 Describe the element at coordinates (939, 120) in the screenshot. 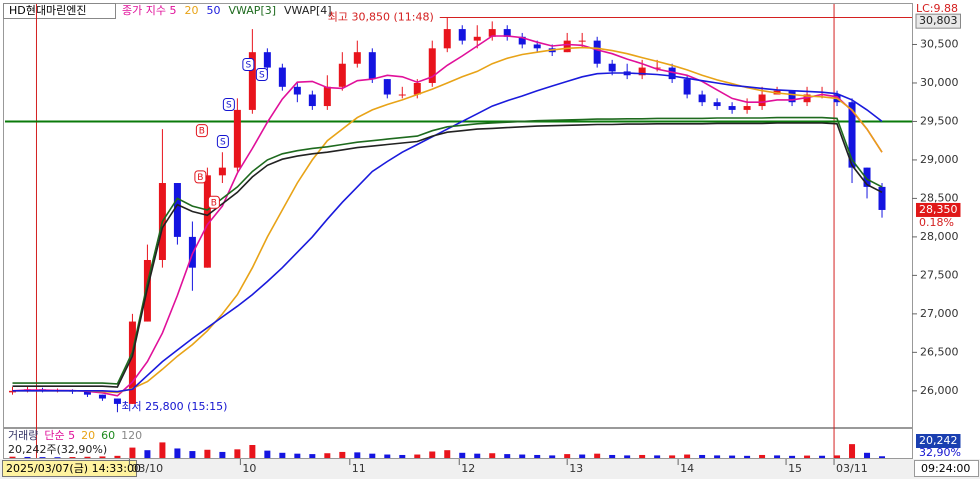

I see `y-tick-label: 29,500` at that location.